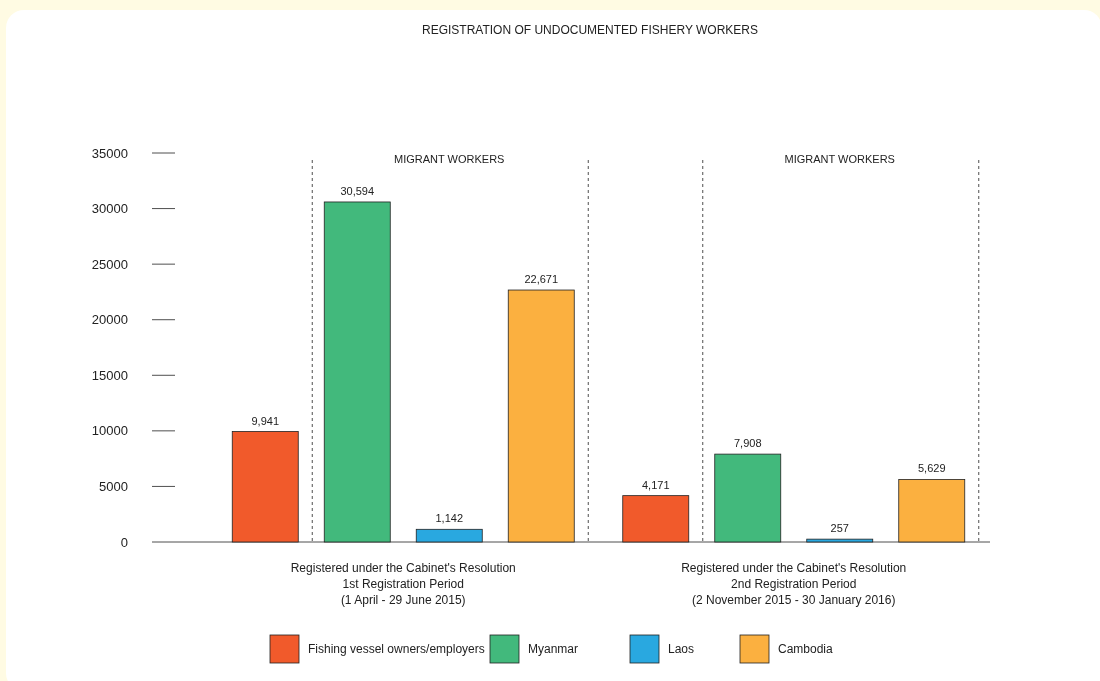  Describe the element at coordinates (553, 649) in the screenshot. I see `legend-label: Myanmar` at that location.